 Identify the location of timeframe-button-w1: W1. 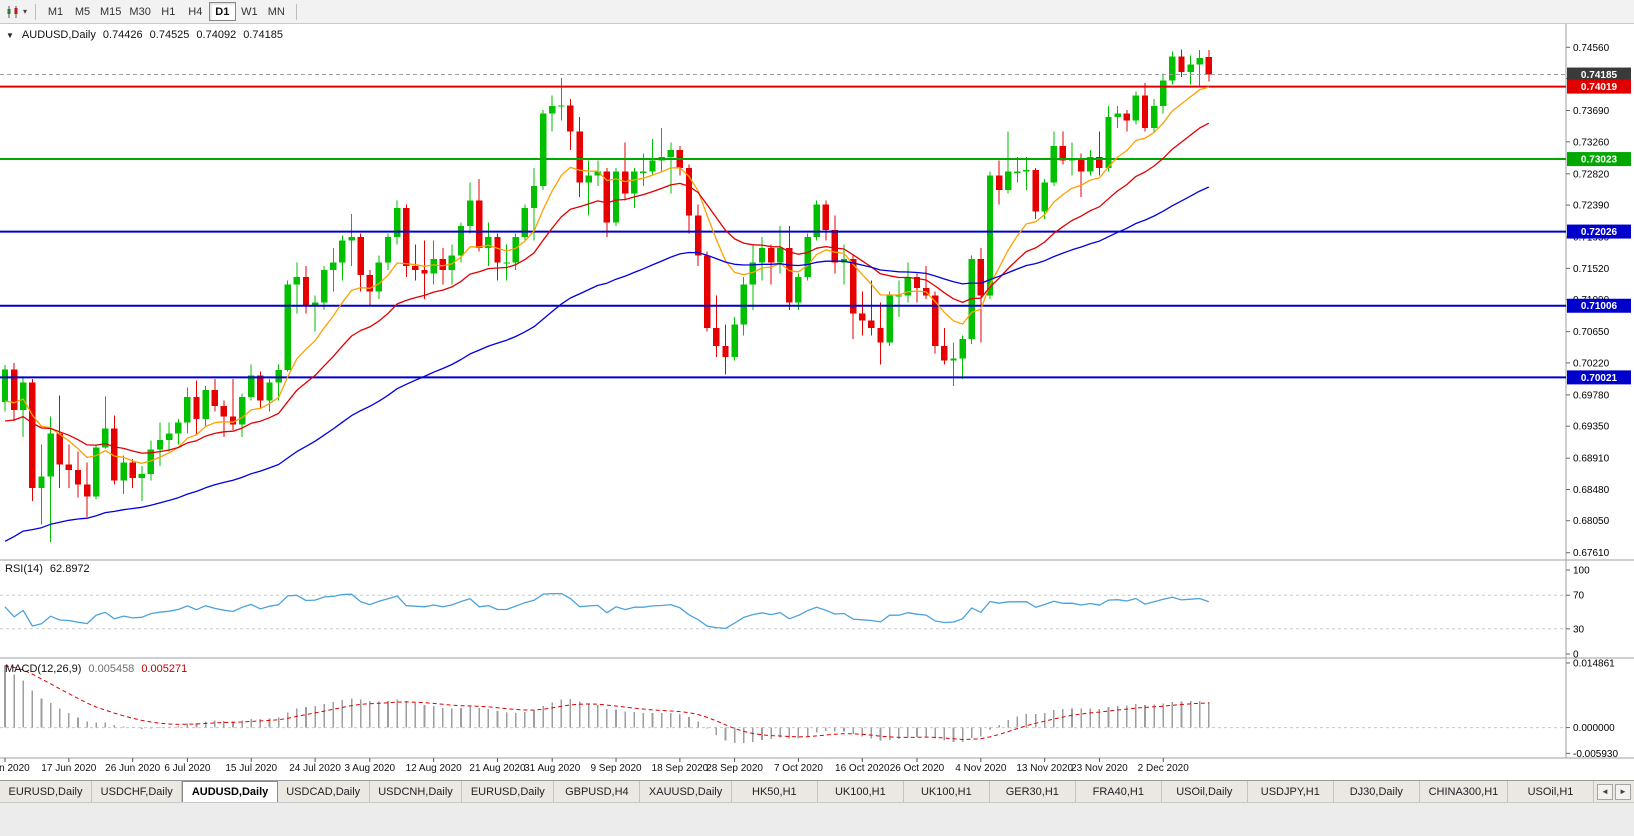
(249, 11).